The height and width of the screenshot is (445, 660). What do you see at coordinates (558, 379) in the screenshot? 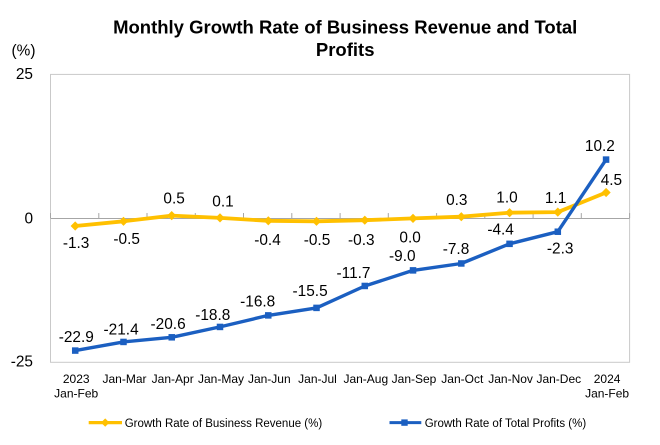
I see `svg-text: Jan-Dec` at bounding box center [558, 379].